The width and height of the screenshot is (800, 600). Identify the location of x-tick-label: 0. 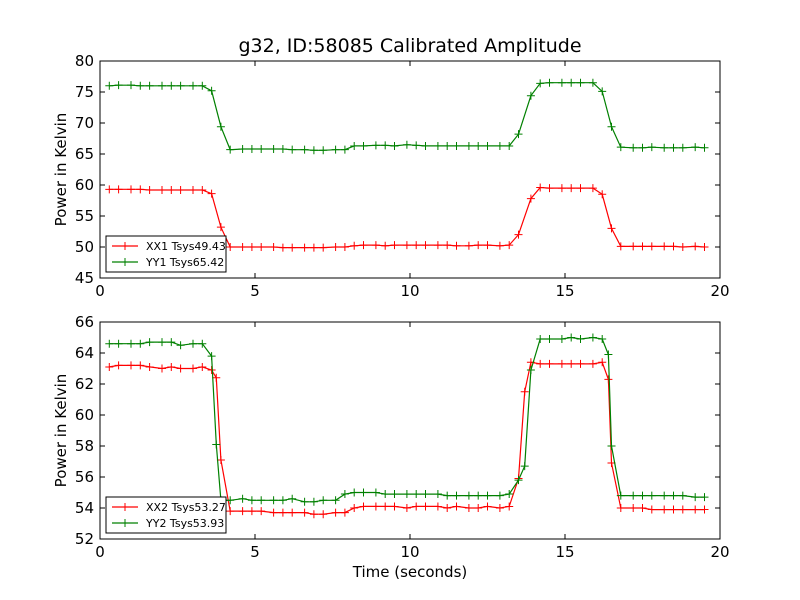
(100, 552).